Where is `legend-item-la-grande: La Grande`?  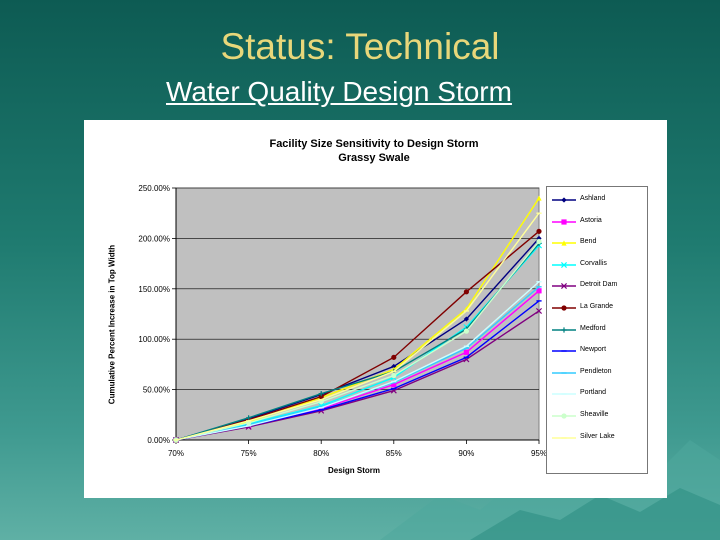
legend-item-la-grande: La Grande is located at coordinates (598, 308).